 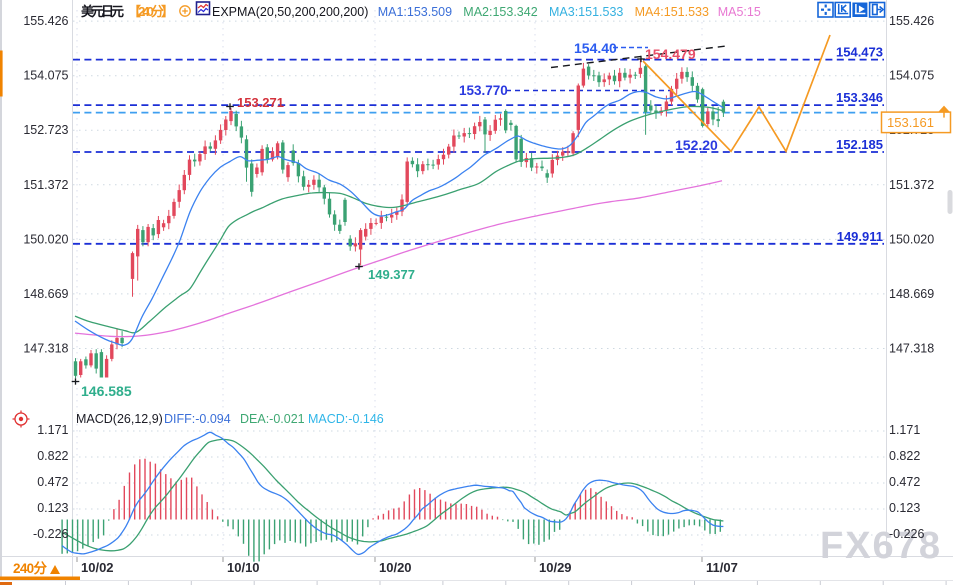 What do you see at coordinates (151, 11) in the screenshot?
I see `svg-text: 【240分】` at bounding box center [151, 11].